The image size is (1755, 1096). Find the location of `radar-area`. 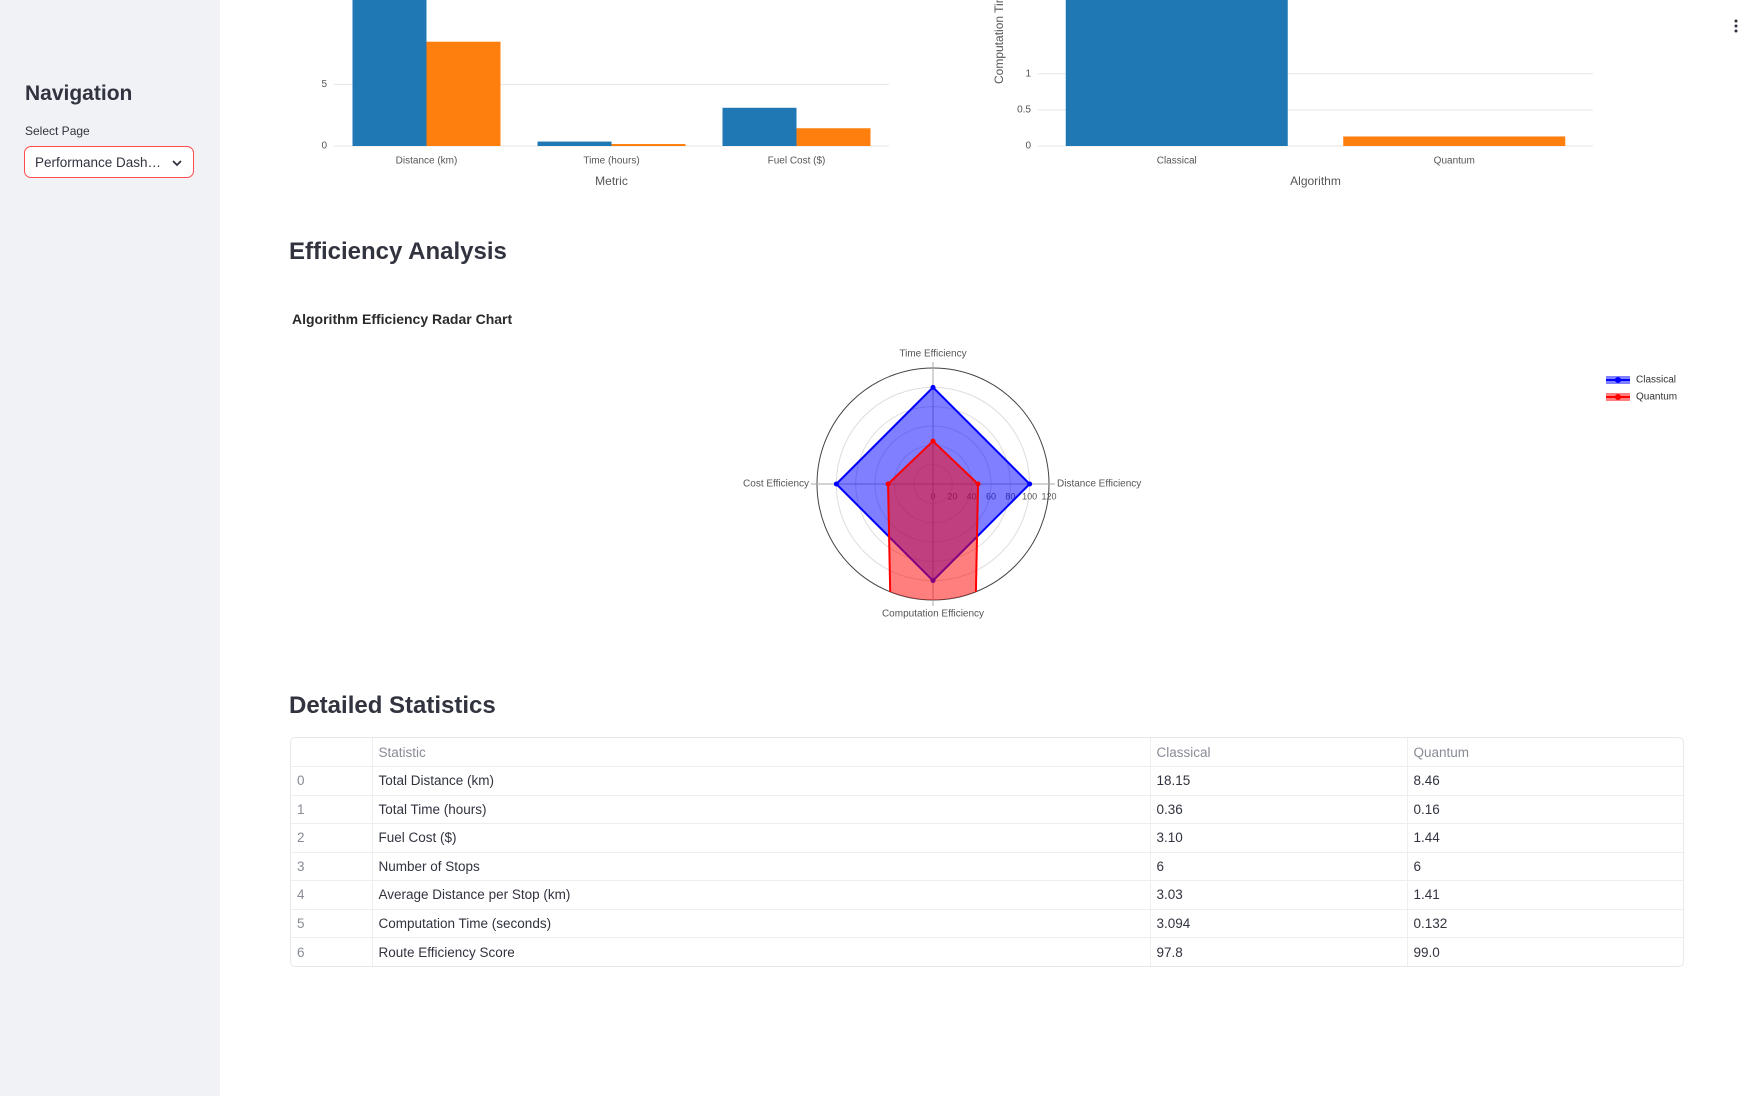

radar-area is located at coordinates (933, 519).